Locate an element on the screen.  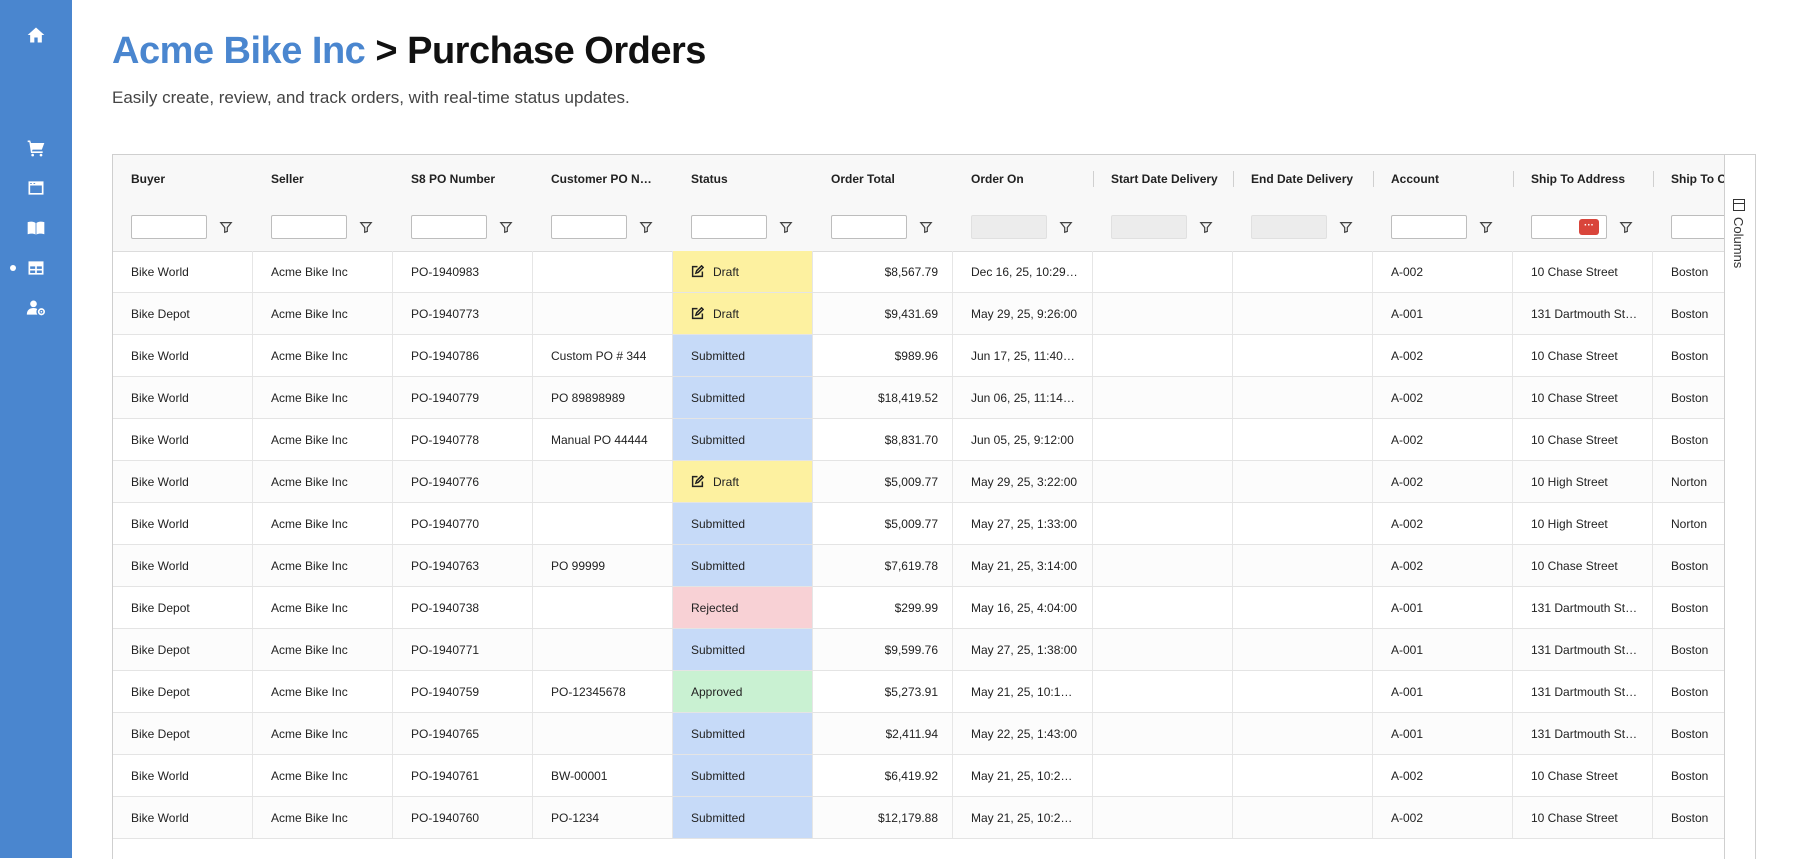
column-header-shipcity: Ship To City is located at coordinates (1689, 179).